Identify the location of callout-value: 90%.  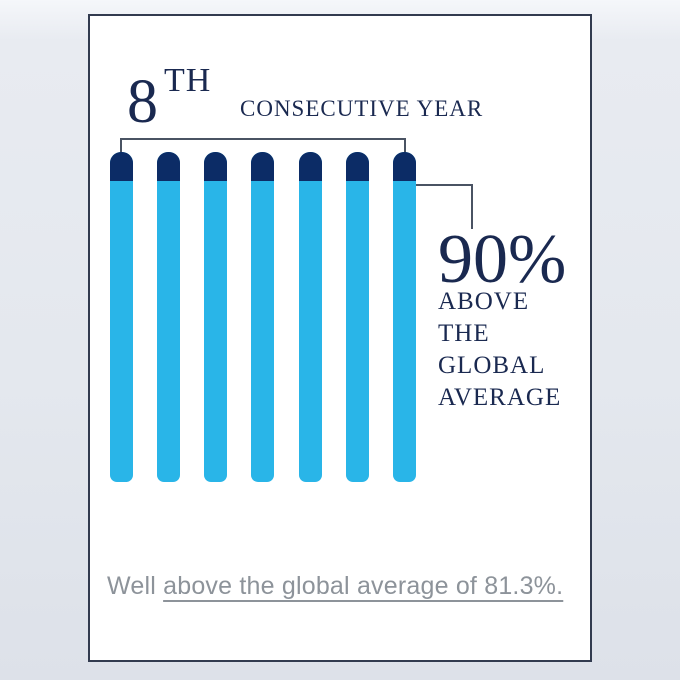
(502, 259).